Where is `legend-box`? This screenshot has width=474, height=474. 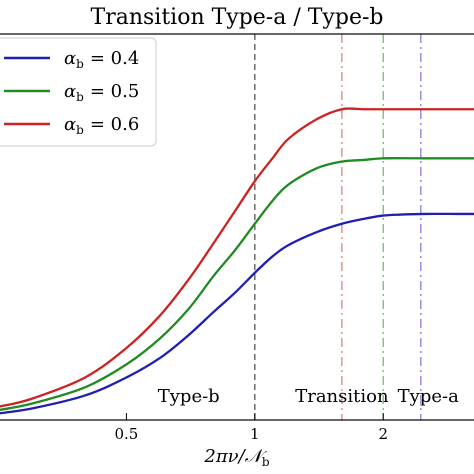 legend-box is located at coordinates (78, 92).